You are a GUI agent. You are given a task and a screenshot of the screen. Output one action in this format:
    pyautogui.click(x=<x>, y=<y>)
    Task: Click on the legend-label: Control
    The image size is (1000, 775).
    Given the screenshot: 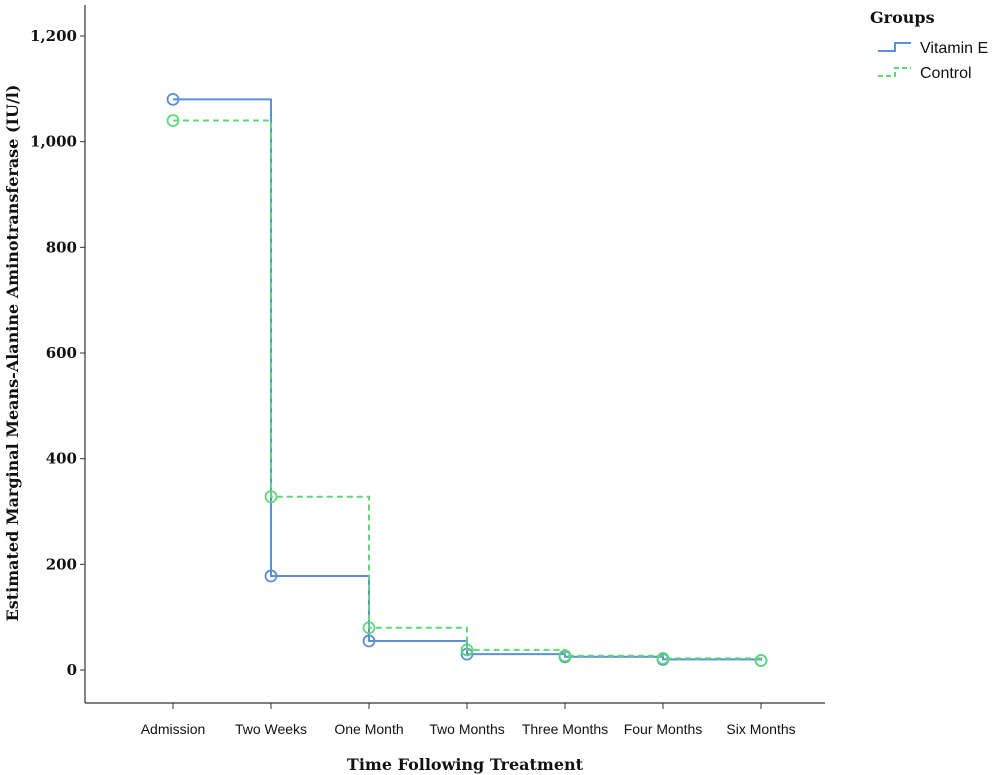 What is the action you would take?
    pyautogui.click(x=946, y=73)
    